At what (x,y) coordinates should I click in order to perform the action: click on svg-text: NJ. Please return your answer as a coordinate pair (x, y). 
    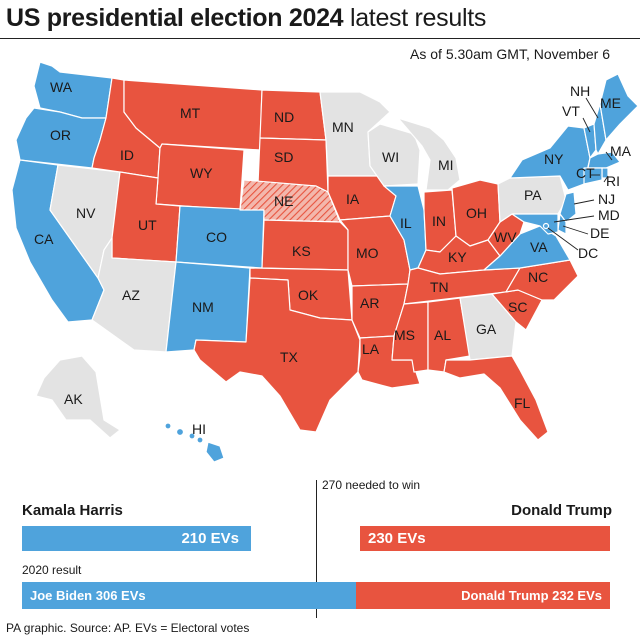
    Looking at the image, I should click on (606, 199).